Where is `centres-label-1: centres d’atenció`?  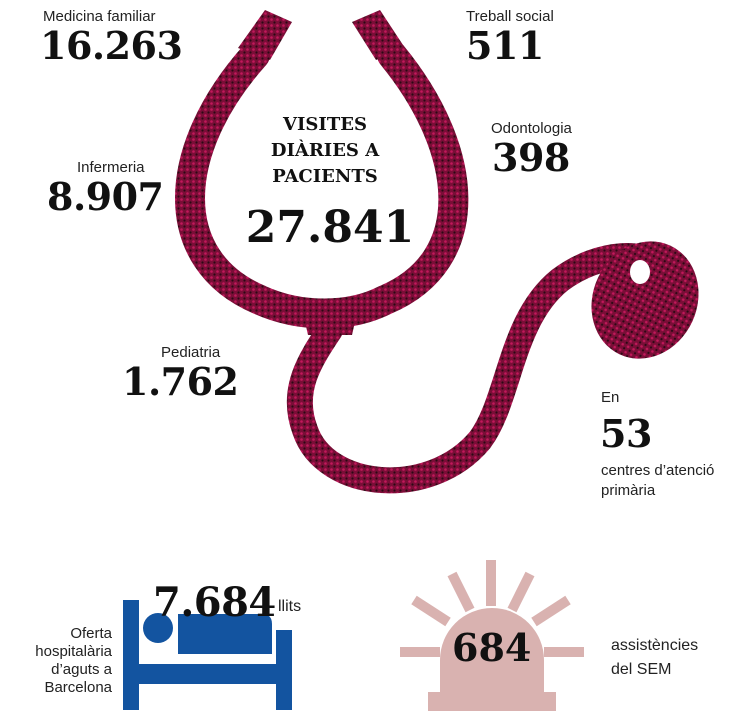
centres-label-1: centres d’atenció is located at coordinates (658, 470).